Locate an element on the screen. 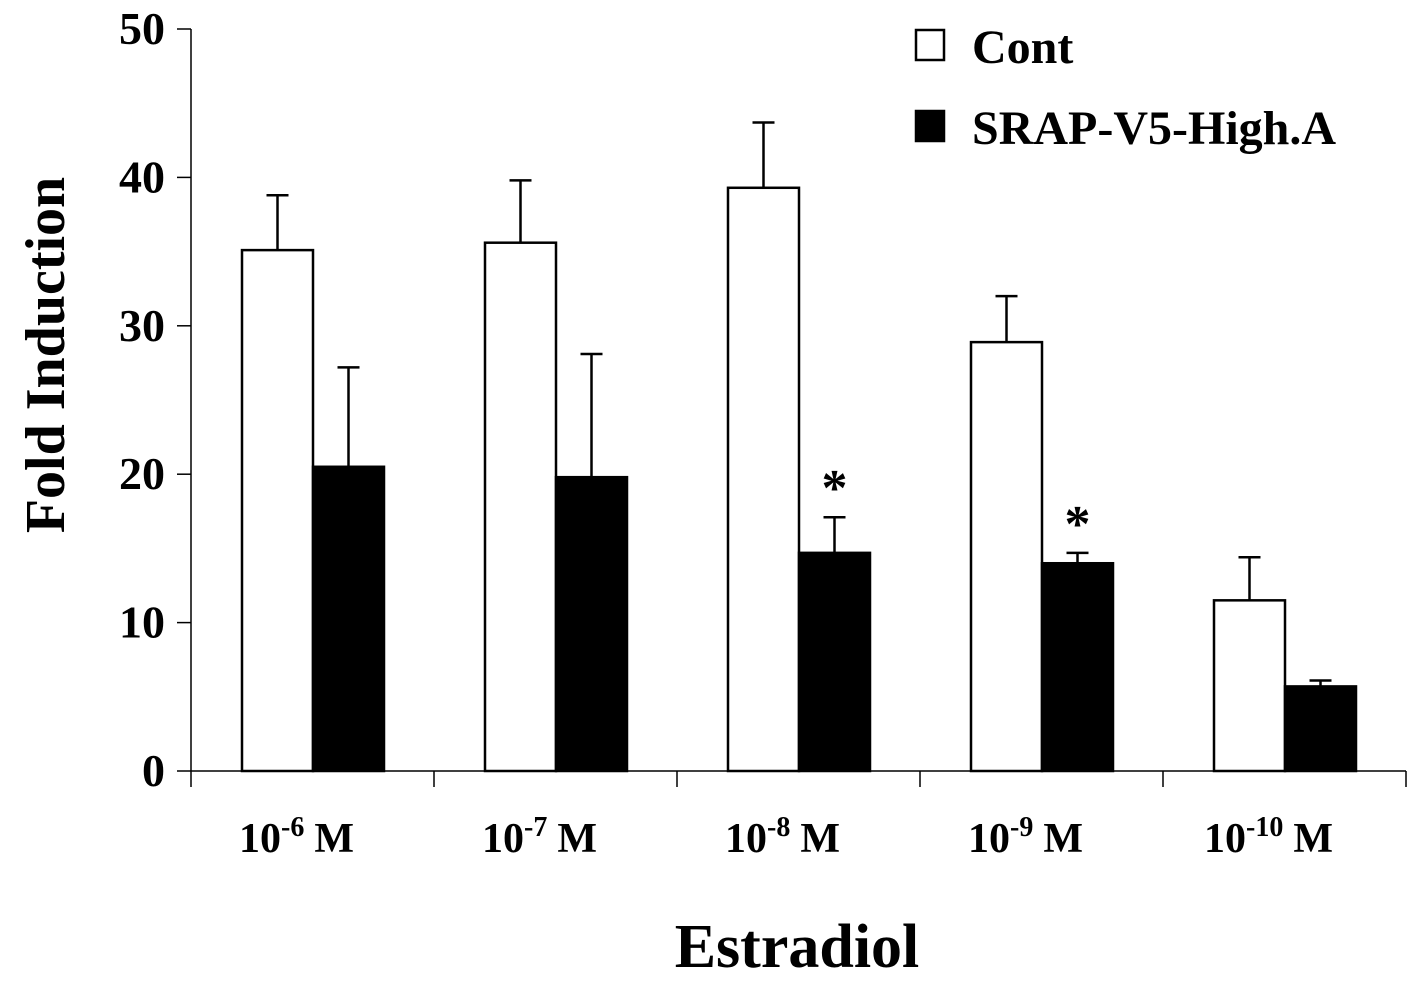 This screenshot has height=982, width=1407. y-tick-label: 0 is located at coordinates (153, 770).